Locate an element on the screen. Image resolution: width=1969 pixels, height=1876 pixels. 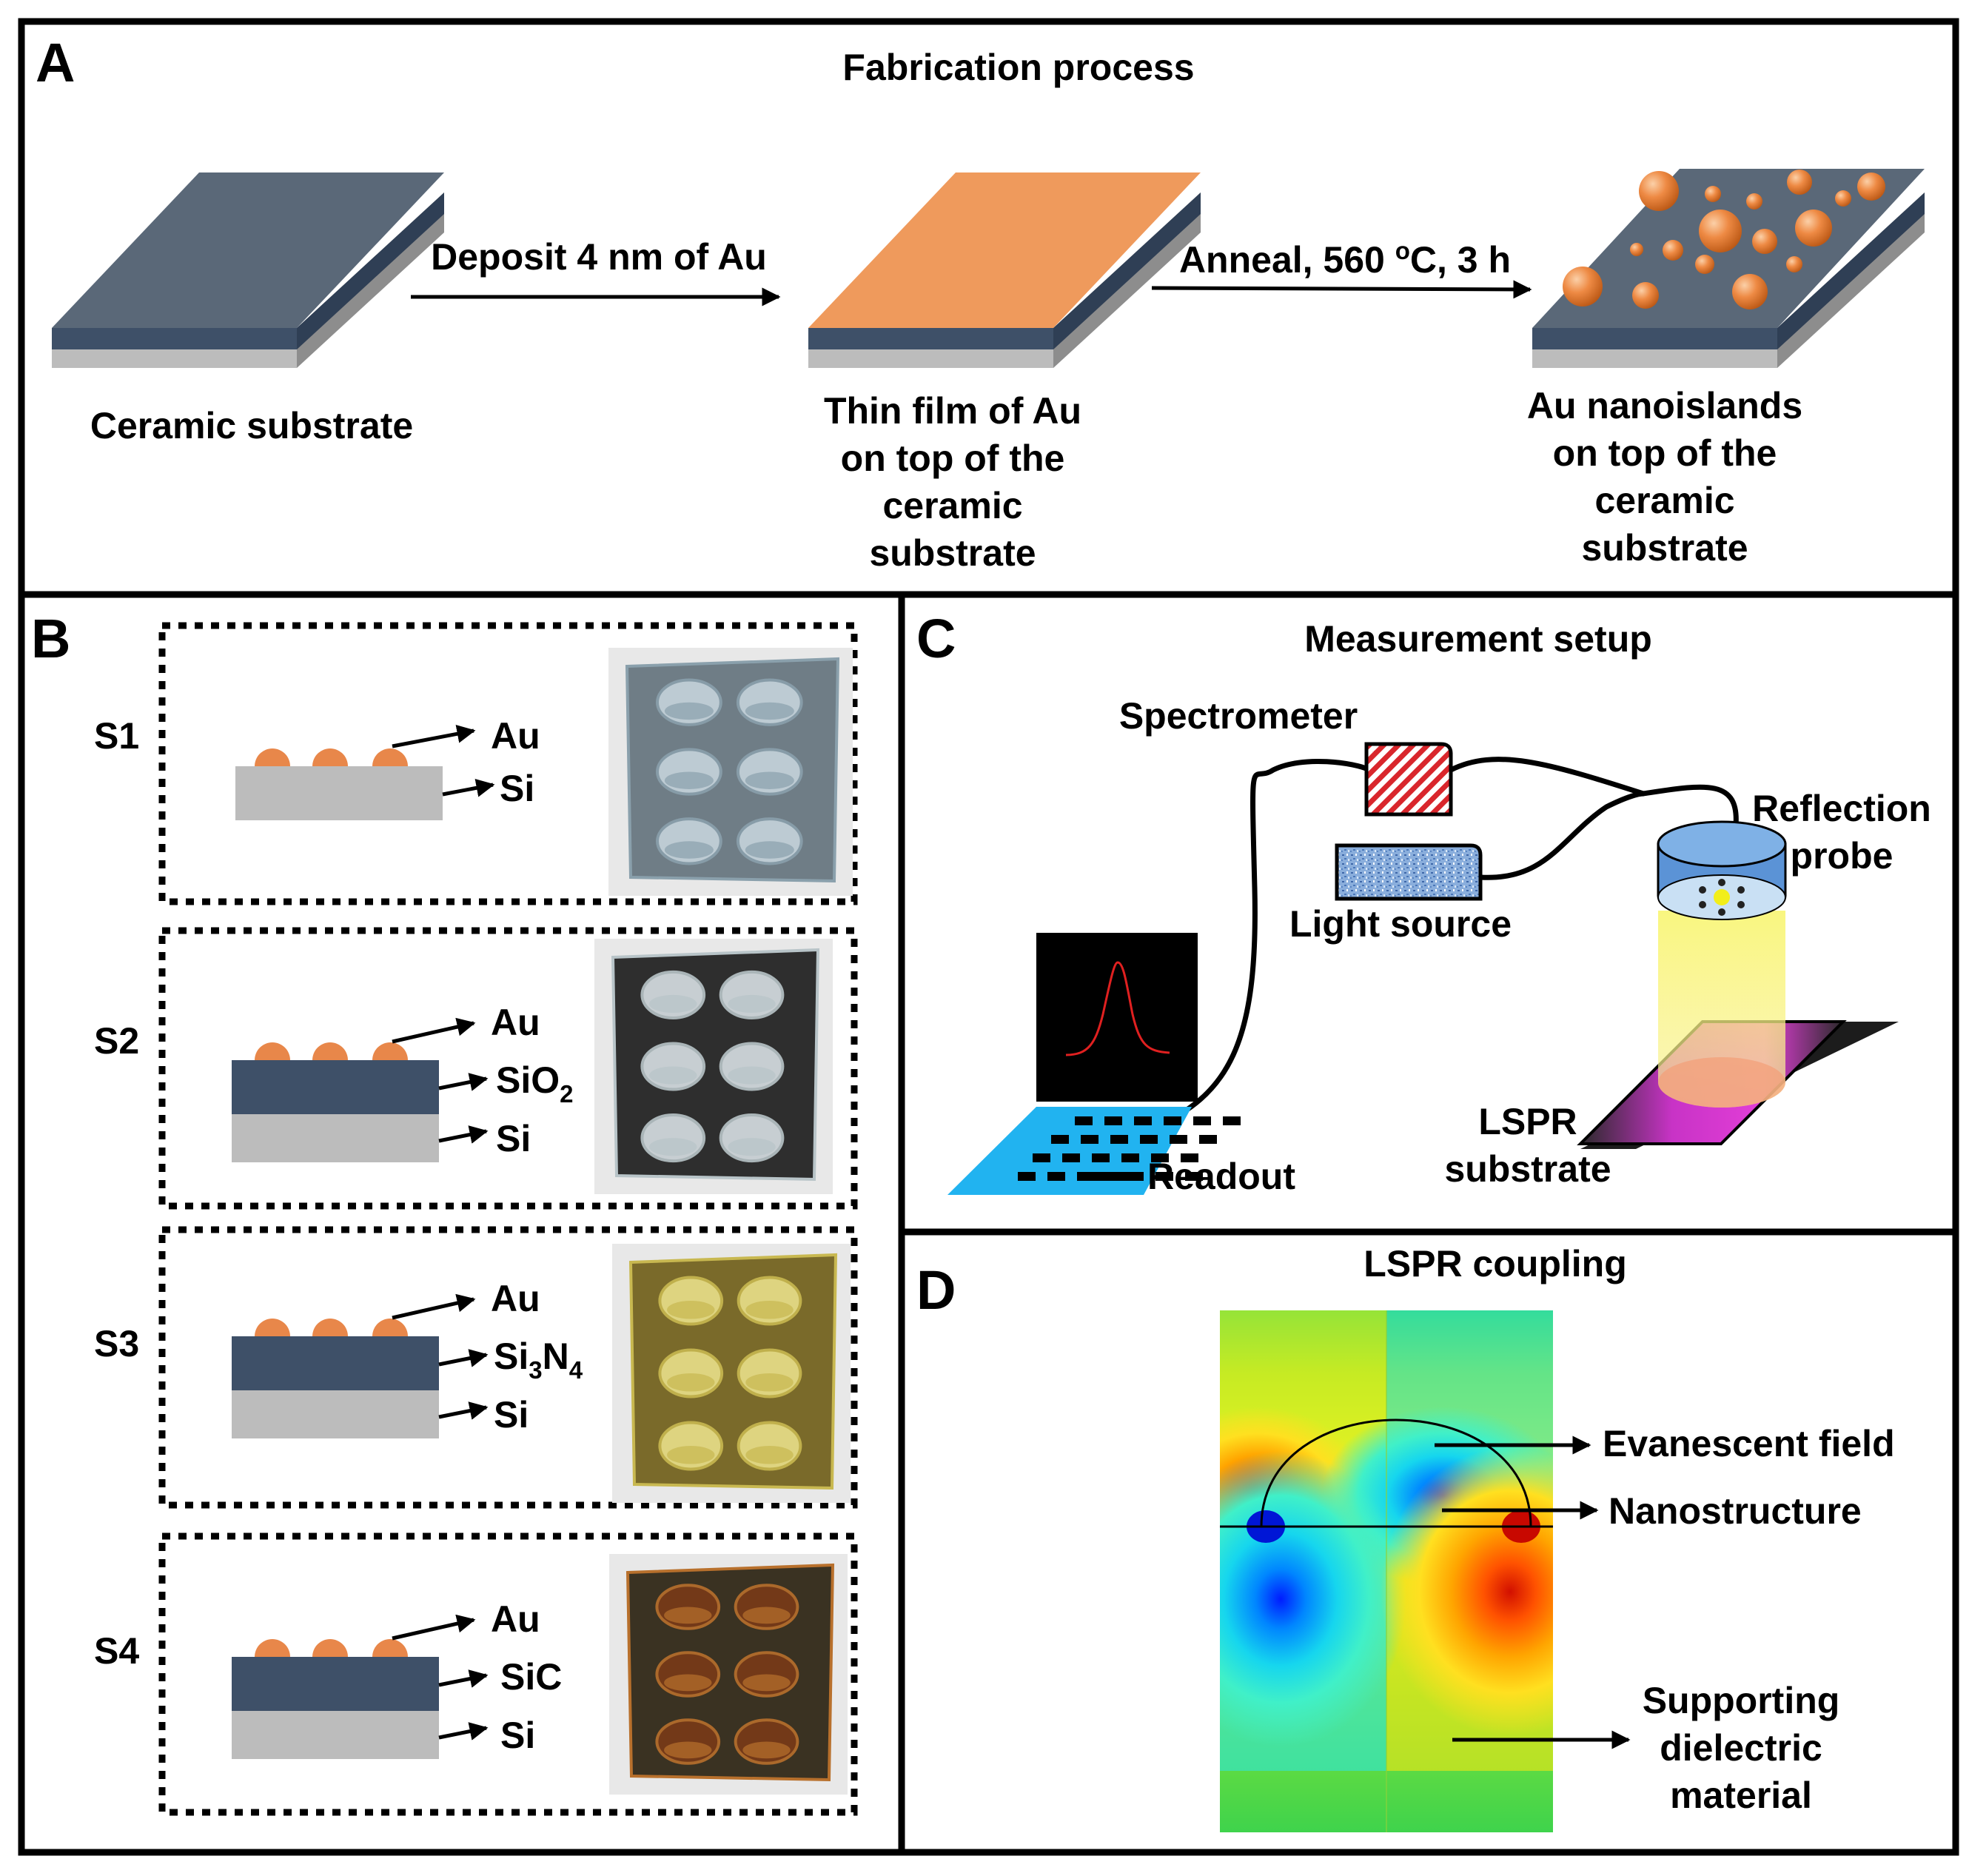
dielectric-label: Supporting dielectric material is located at coordinates (1741, 1748).